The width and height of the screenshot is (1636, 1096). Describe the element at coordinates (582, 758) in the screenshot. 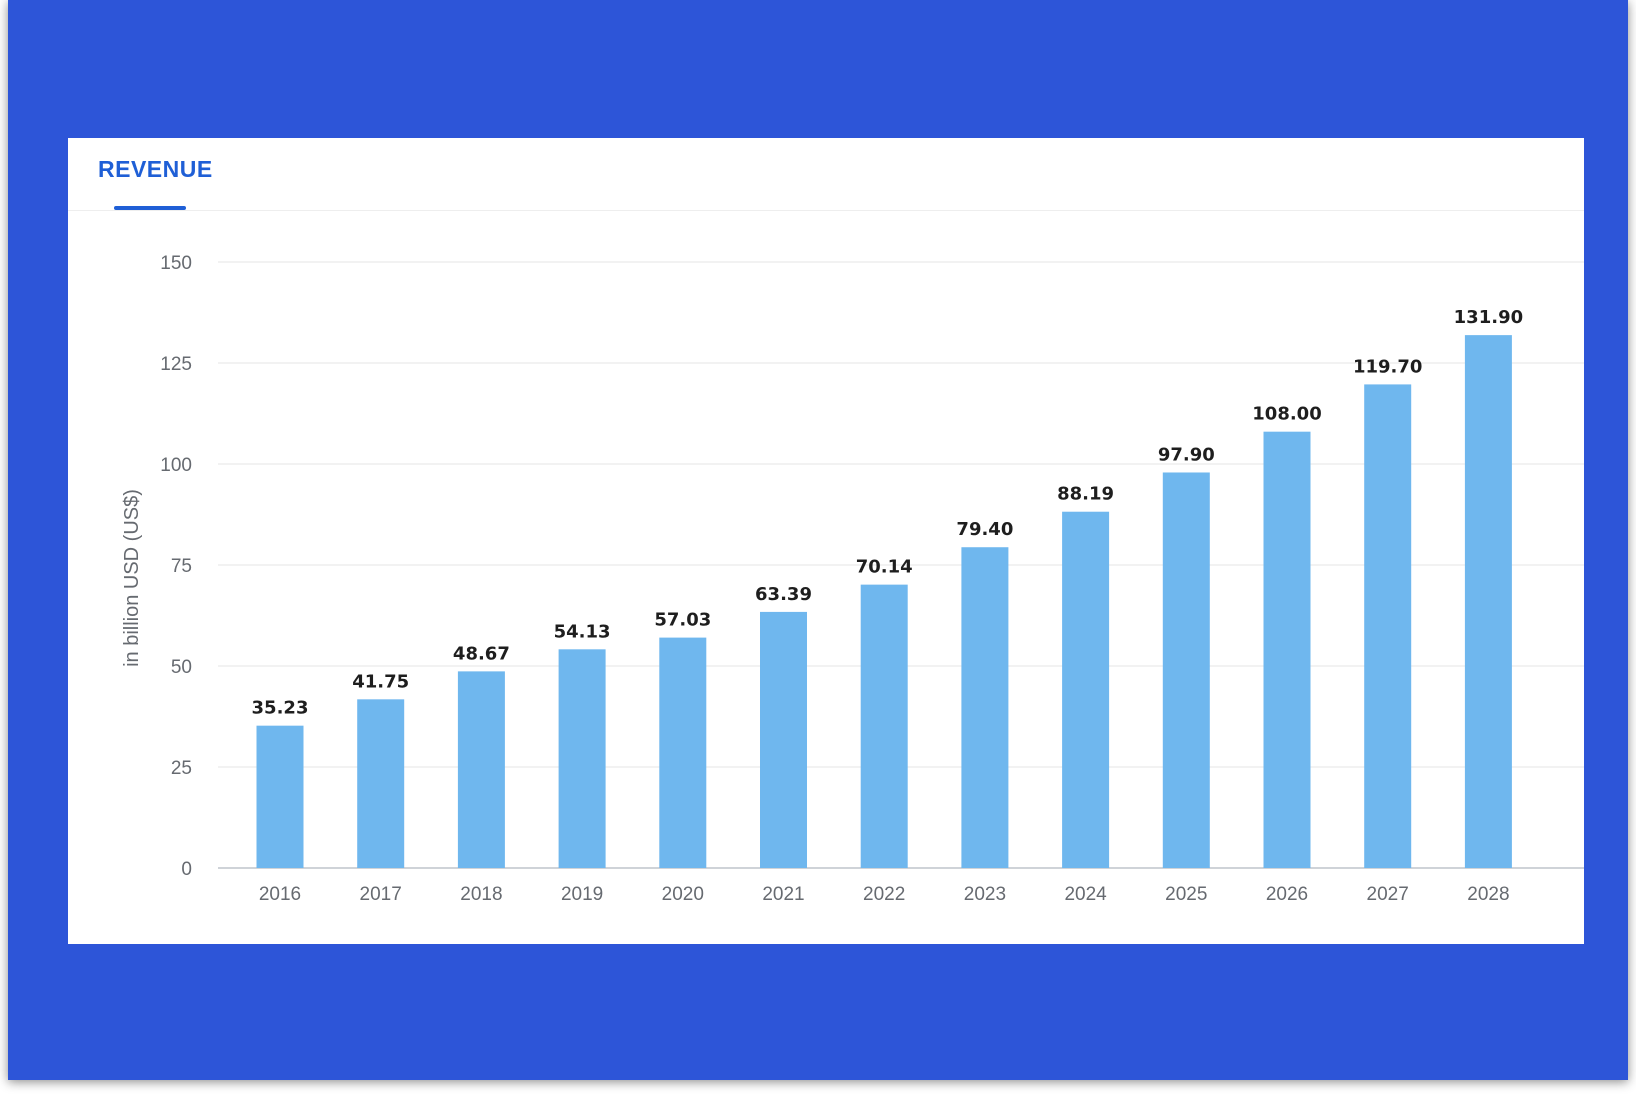

I see `bar-2019` at that location.